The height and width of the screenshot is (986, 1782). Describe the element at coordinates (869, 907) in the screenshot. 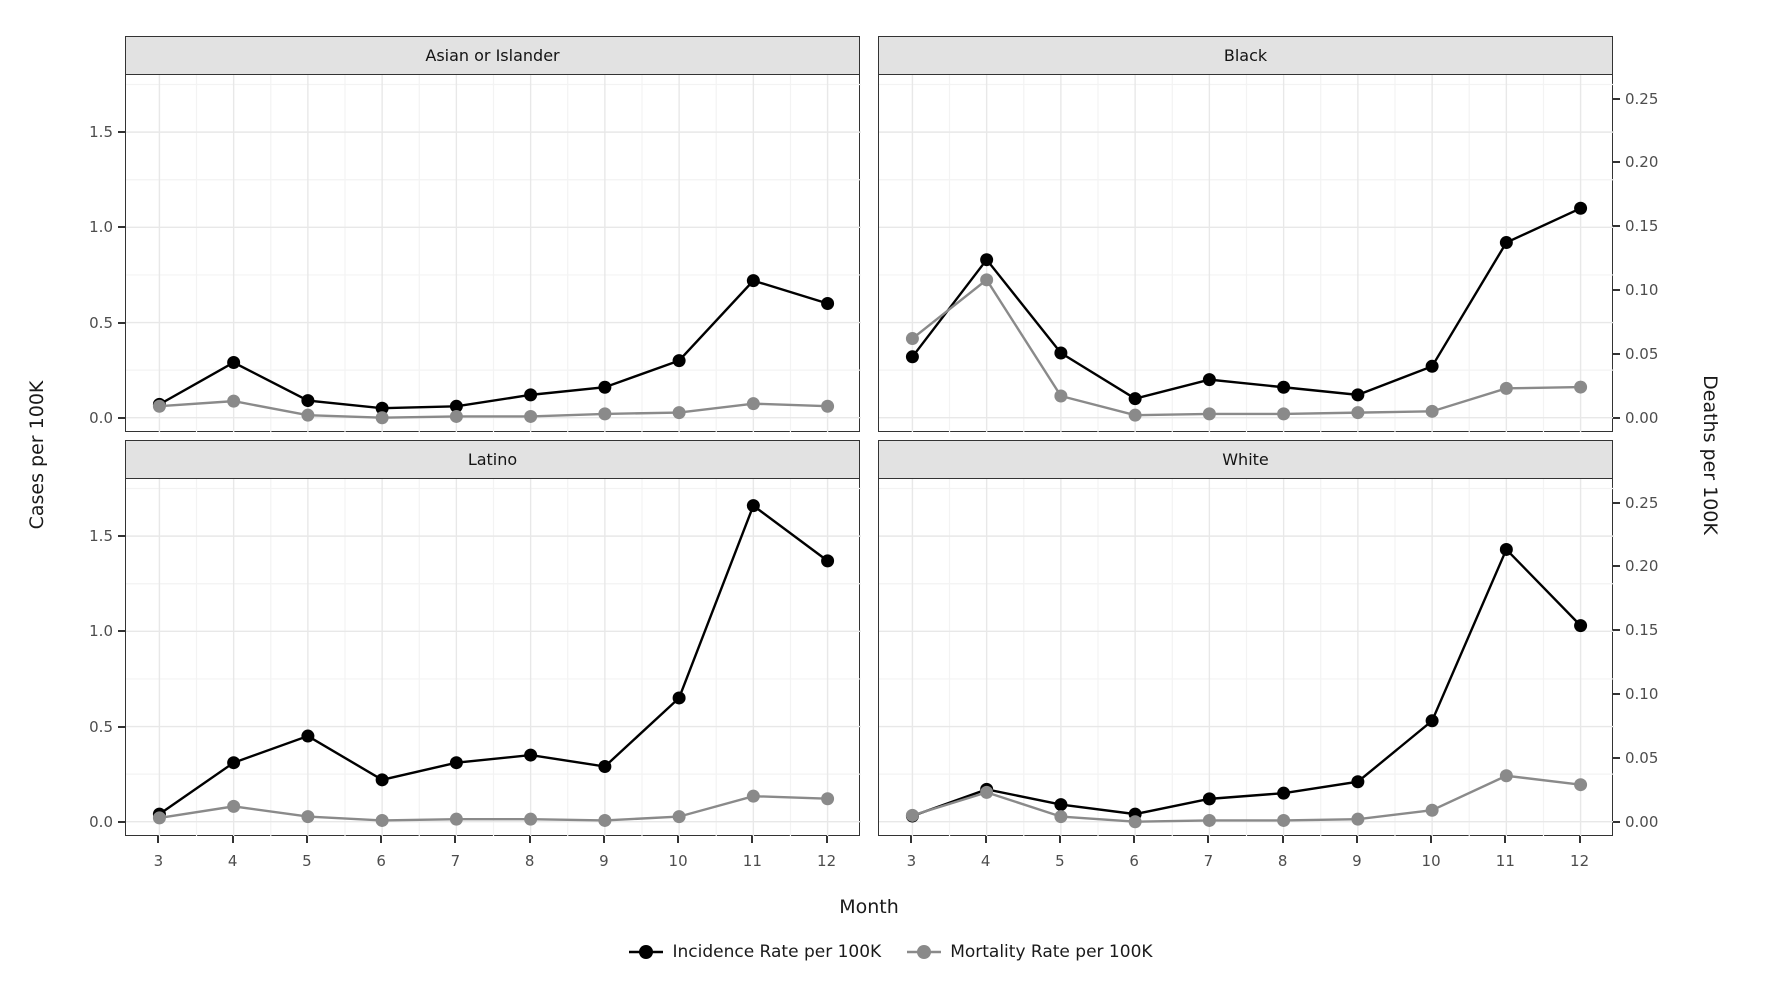

I see `x-axis-title: Month` at that location.